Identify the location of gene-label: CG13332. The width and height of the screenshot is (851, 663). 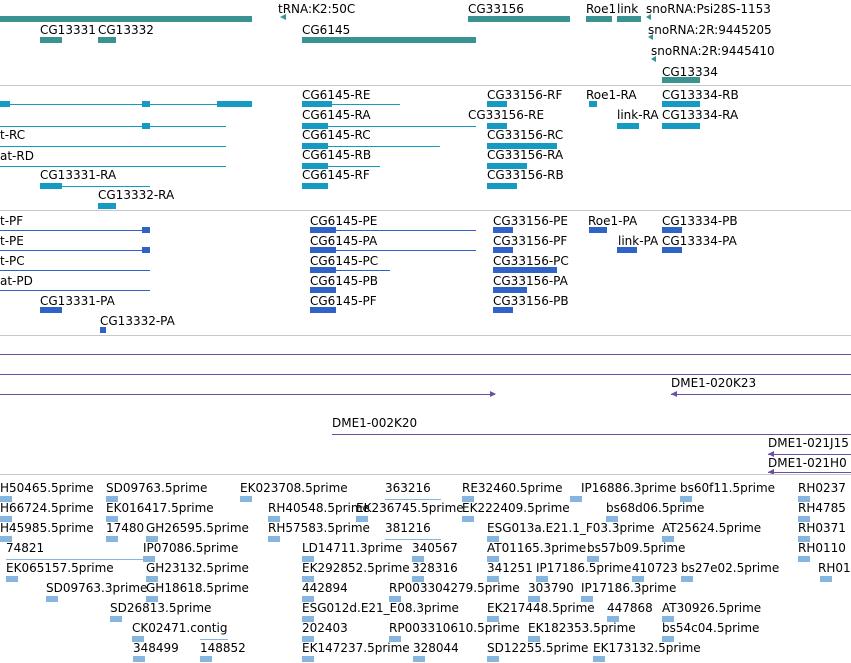
(126, 30).